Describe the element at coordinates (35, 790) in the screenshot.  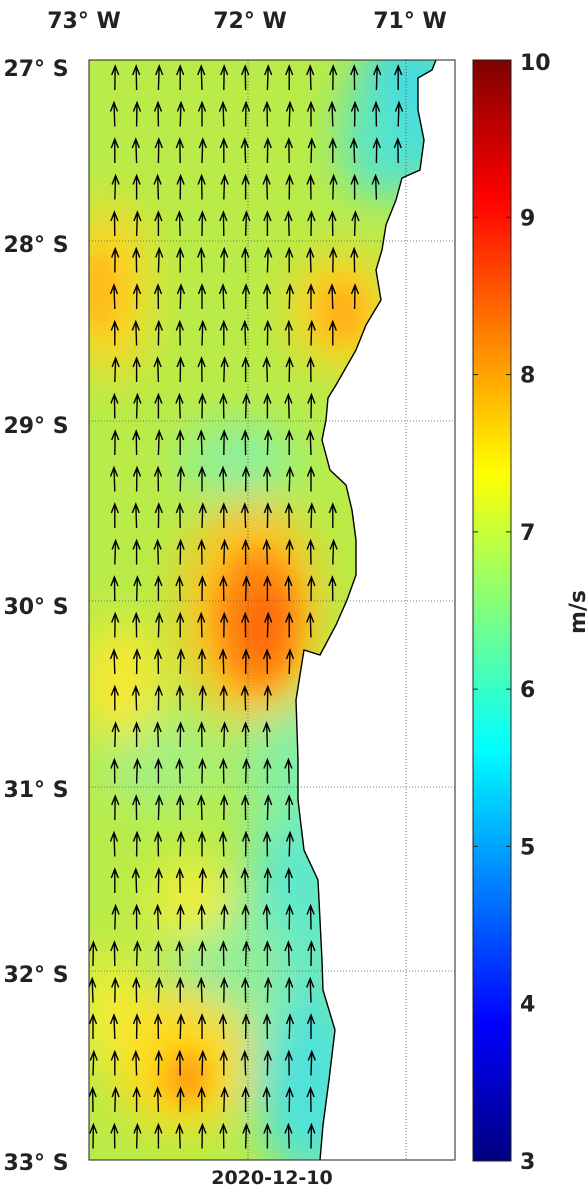
I see `lat-label-31s: 31° S` at that location.